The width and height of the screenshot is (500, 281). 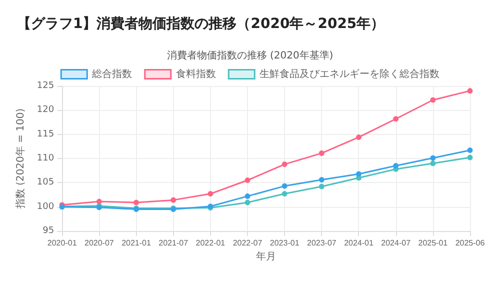 I want to click on x-tick-label: 2020-07, so click(x=99, y=243).